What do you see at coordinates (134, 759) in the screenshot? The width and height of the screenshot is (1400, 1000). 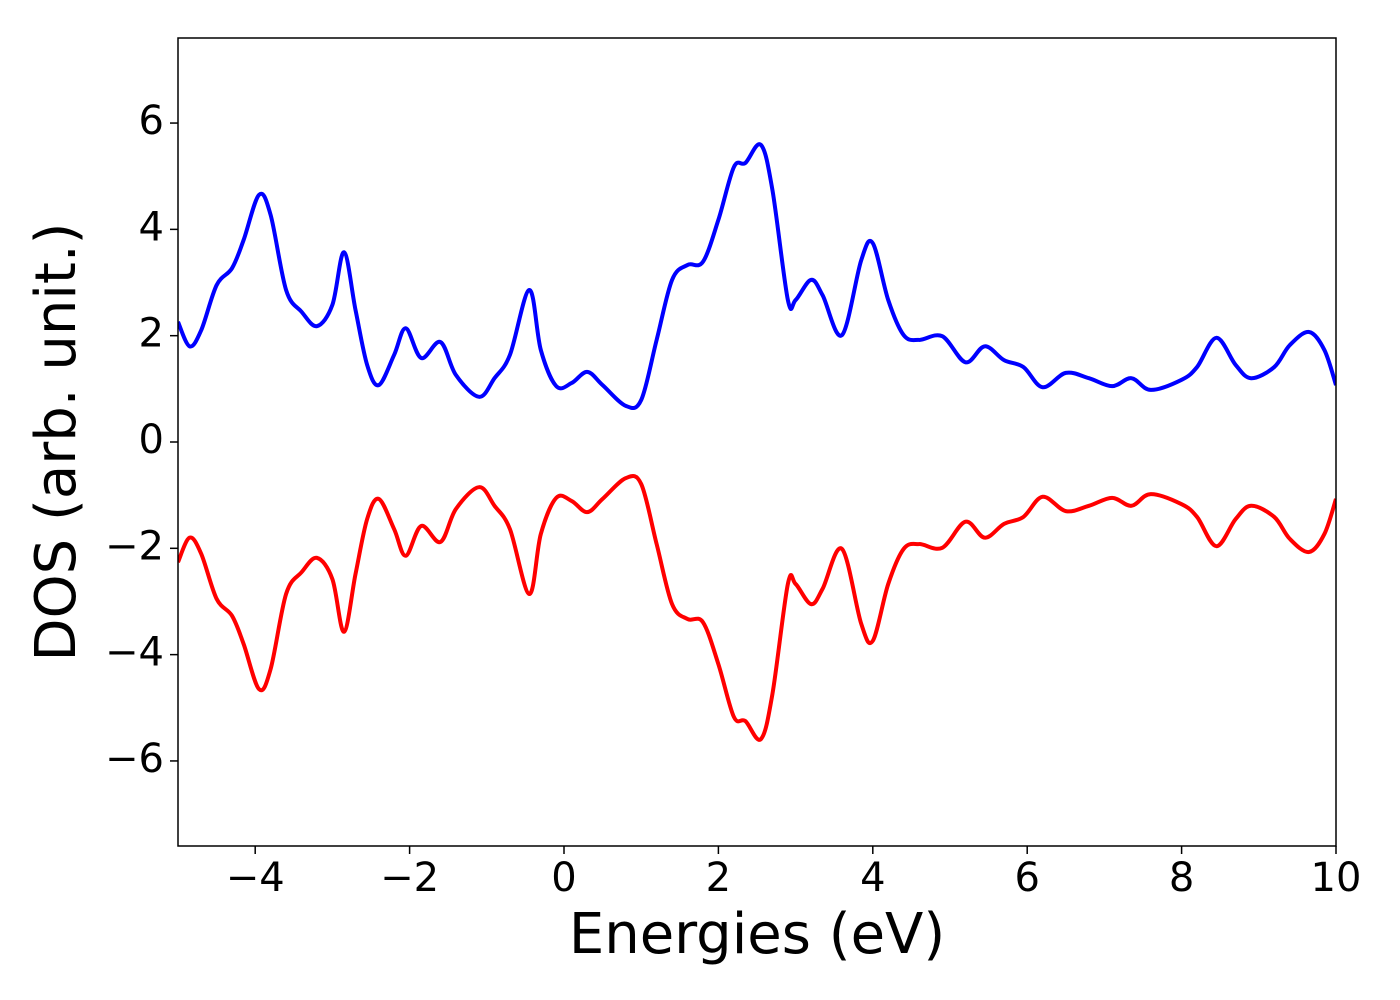 I see `y-tick-label: −6` at bounding box center [134, 759].